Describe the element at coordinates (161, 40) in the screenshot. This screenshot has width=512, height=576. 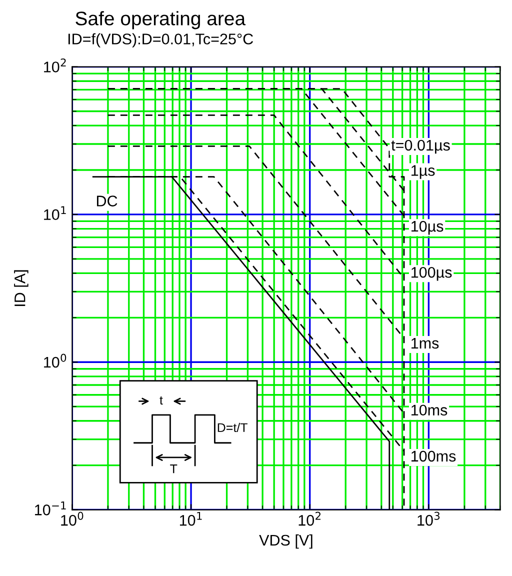
I see `chart-subtitle: ID=f(VDS):D=0.01,Tc=25°C` at that location.